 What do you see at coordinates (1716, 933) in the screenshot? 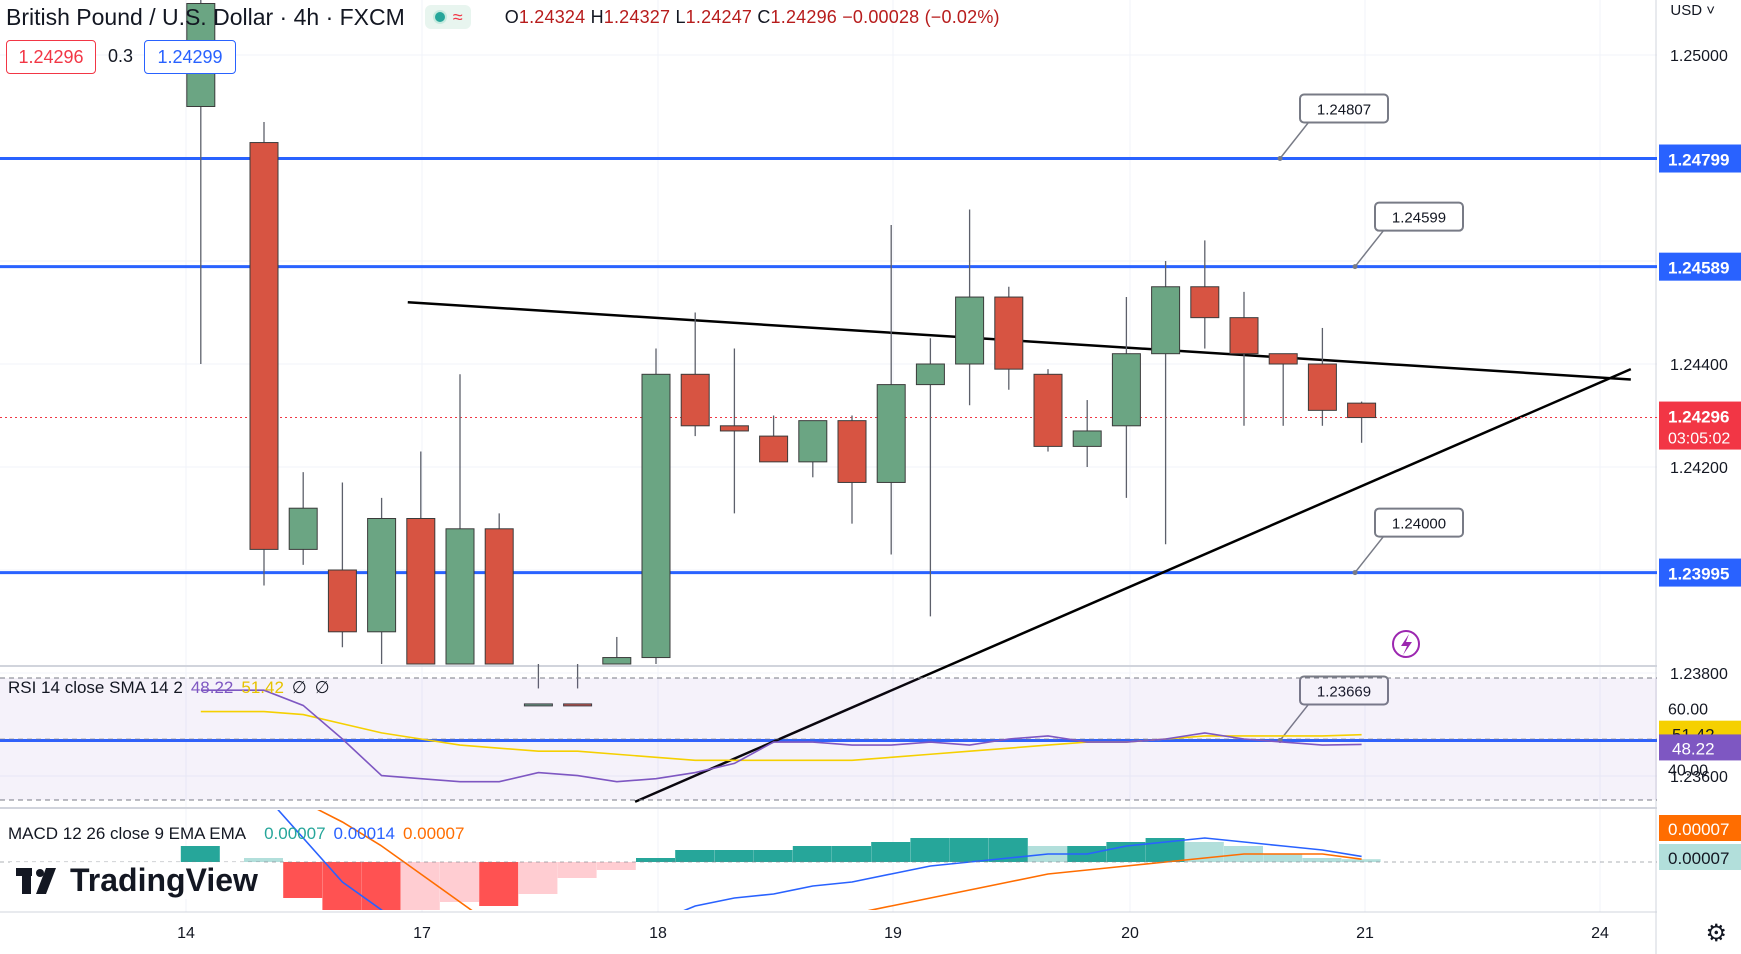
I see `gear-icon: ⚙` at bounding box center [1716, 933].